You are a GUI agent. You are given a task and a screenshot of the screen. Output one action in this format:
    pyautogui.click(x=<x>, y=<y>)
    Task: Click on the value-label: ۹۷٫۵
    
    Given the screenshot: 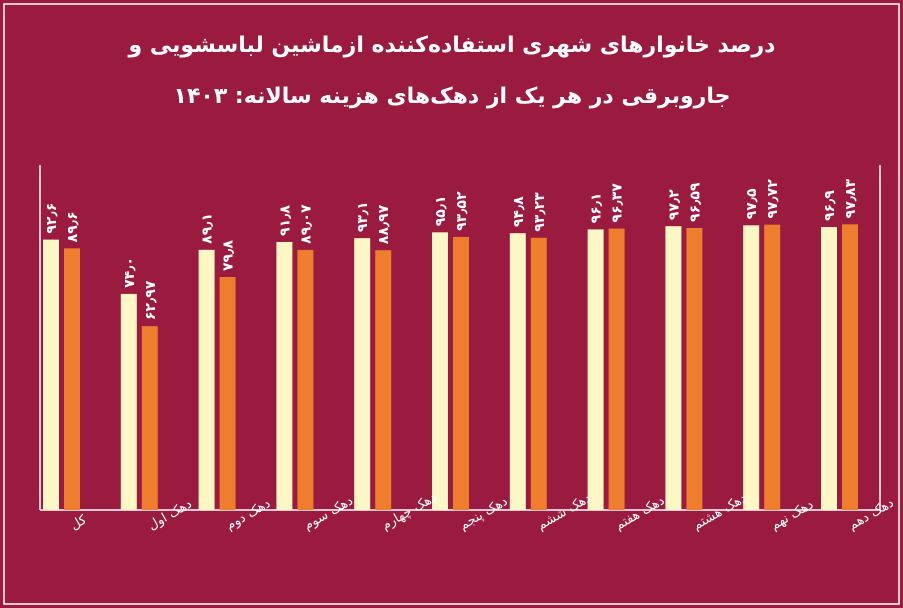 What is the action you would take?
    pyautogui.click(x=752, y=203)
    